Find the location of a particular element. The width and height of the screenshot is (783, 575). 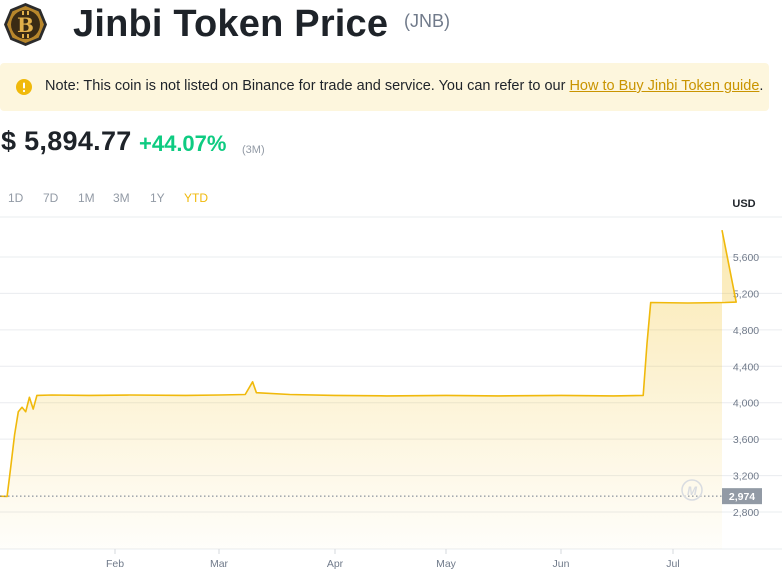

svg-text: M is located at coordinates (692, 491).